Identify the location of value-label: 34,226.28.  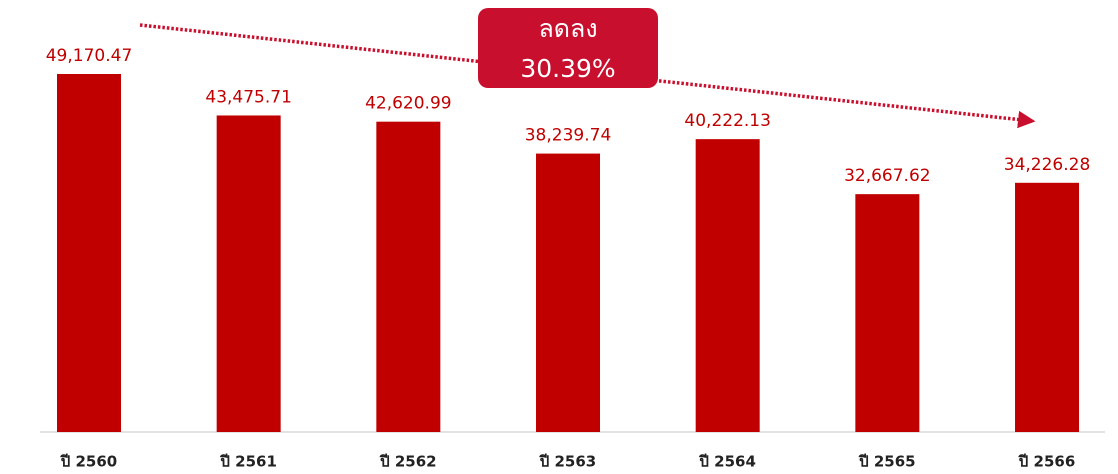
(1047, 165).